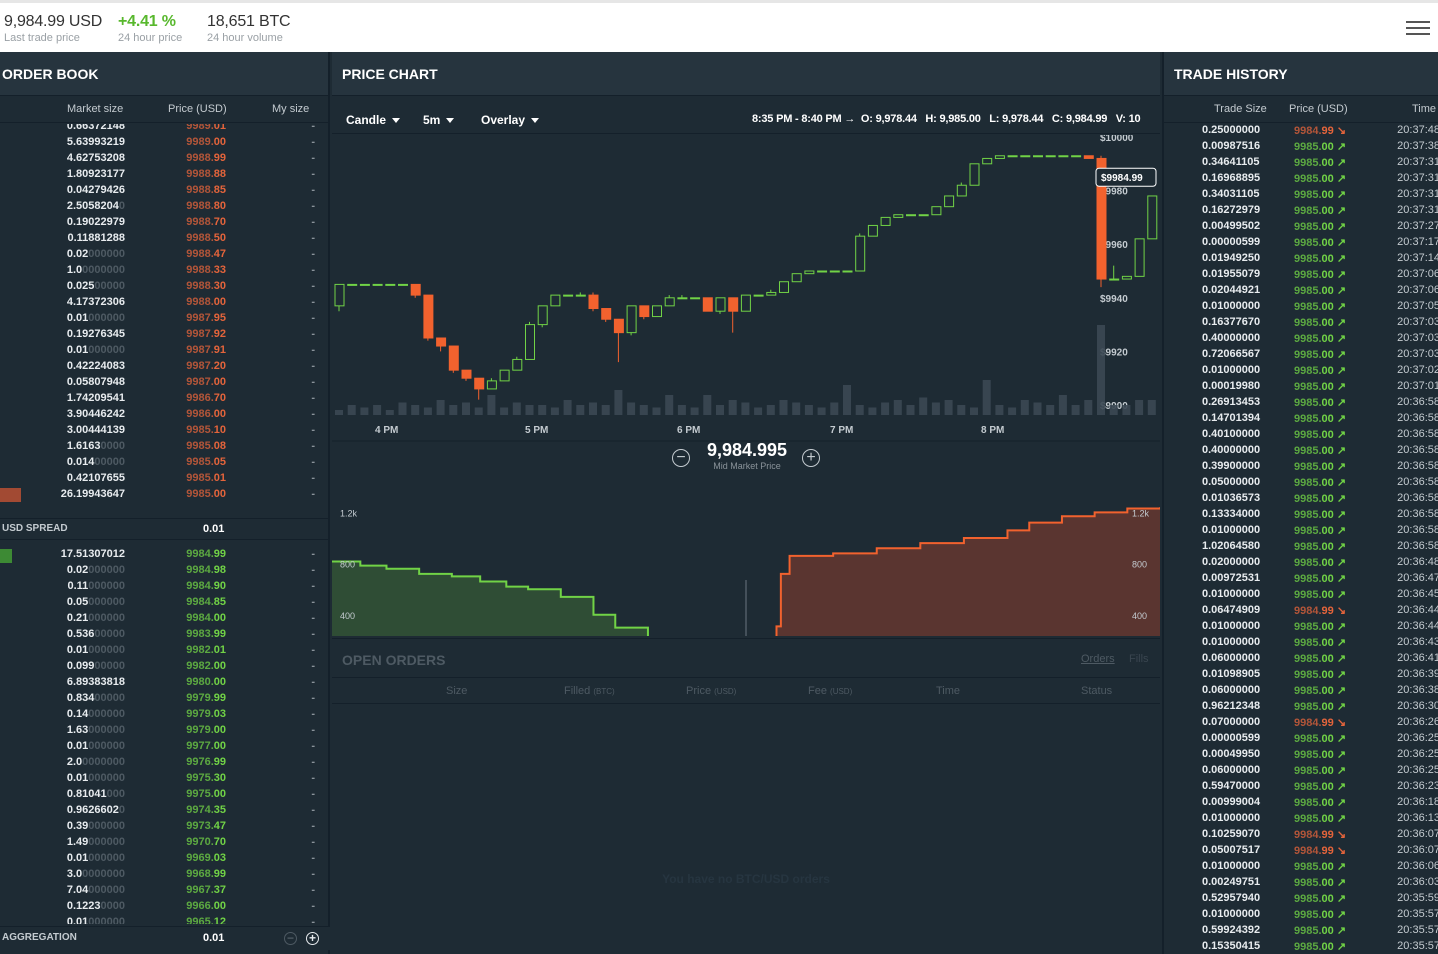 The width and height of the screenshot is (1438, 954). What do you see at coordinates (1418, 30) in the screenshot?
I see `hamburger-menu-icon` at bounding box center [1418, 30].